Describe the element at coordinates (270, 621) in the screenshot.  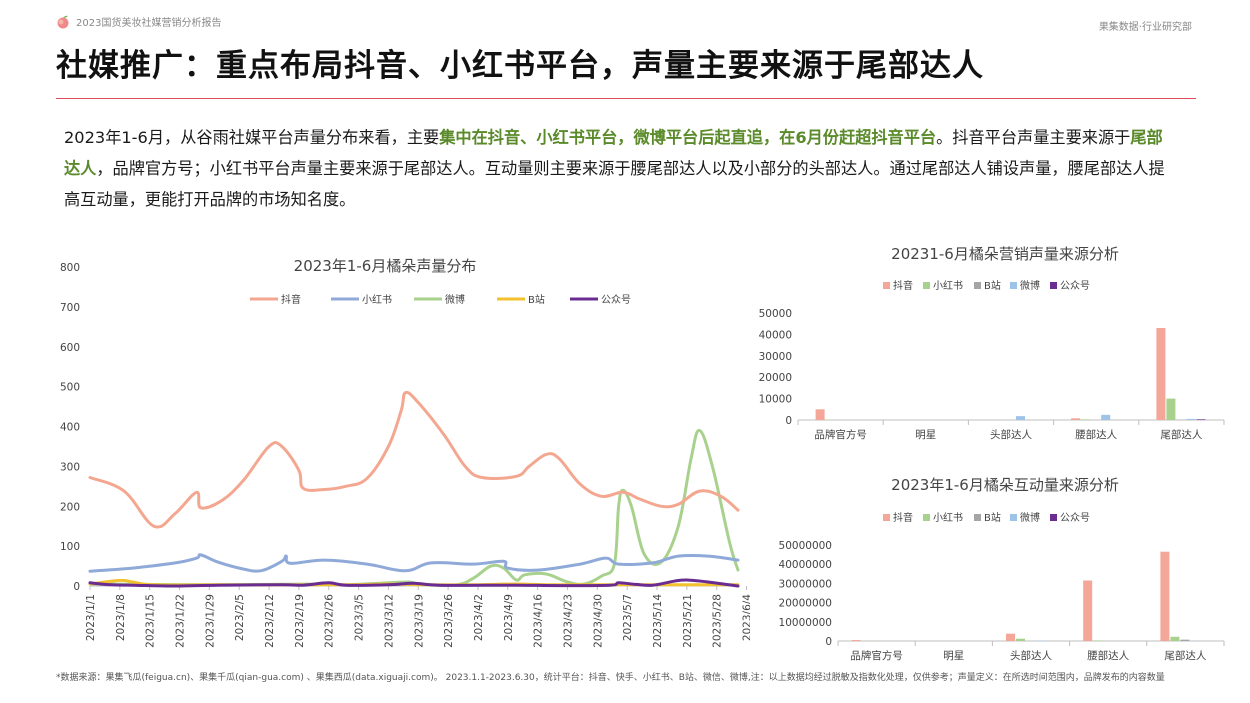
I see `x-tick-label: 2023/2/12` at that location.